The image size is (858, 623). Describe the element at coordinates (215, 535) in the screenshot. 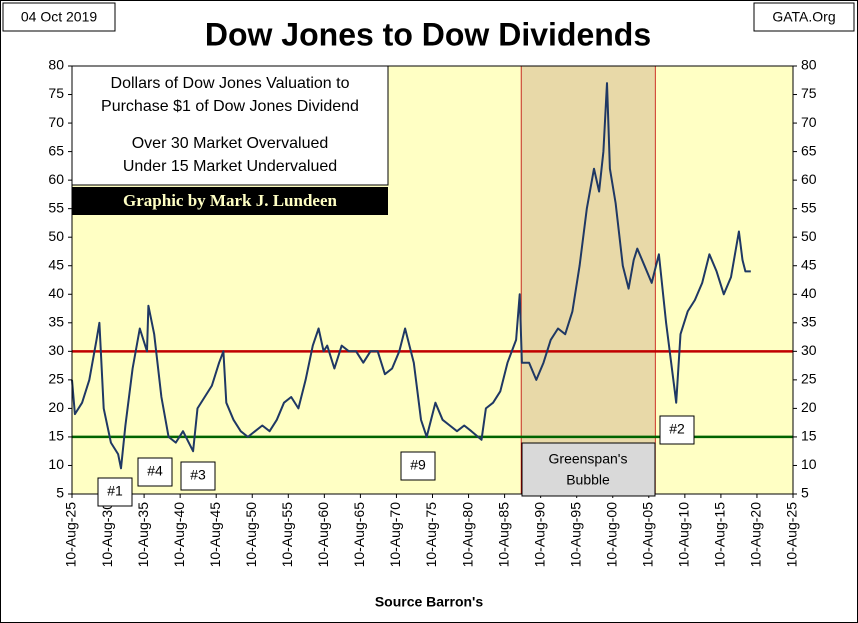

I see `x-tick-label: 10-Aug-45` at that location.